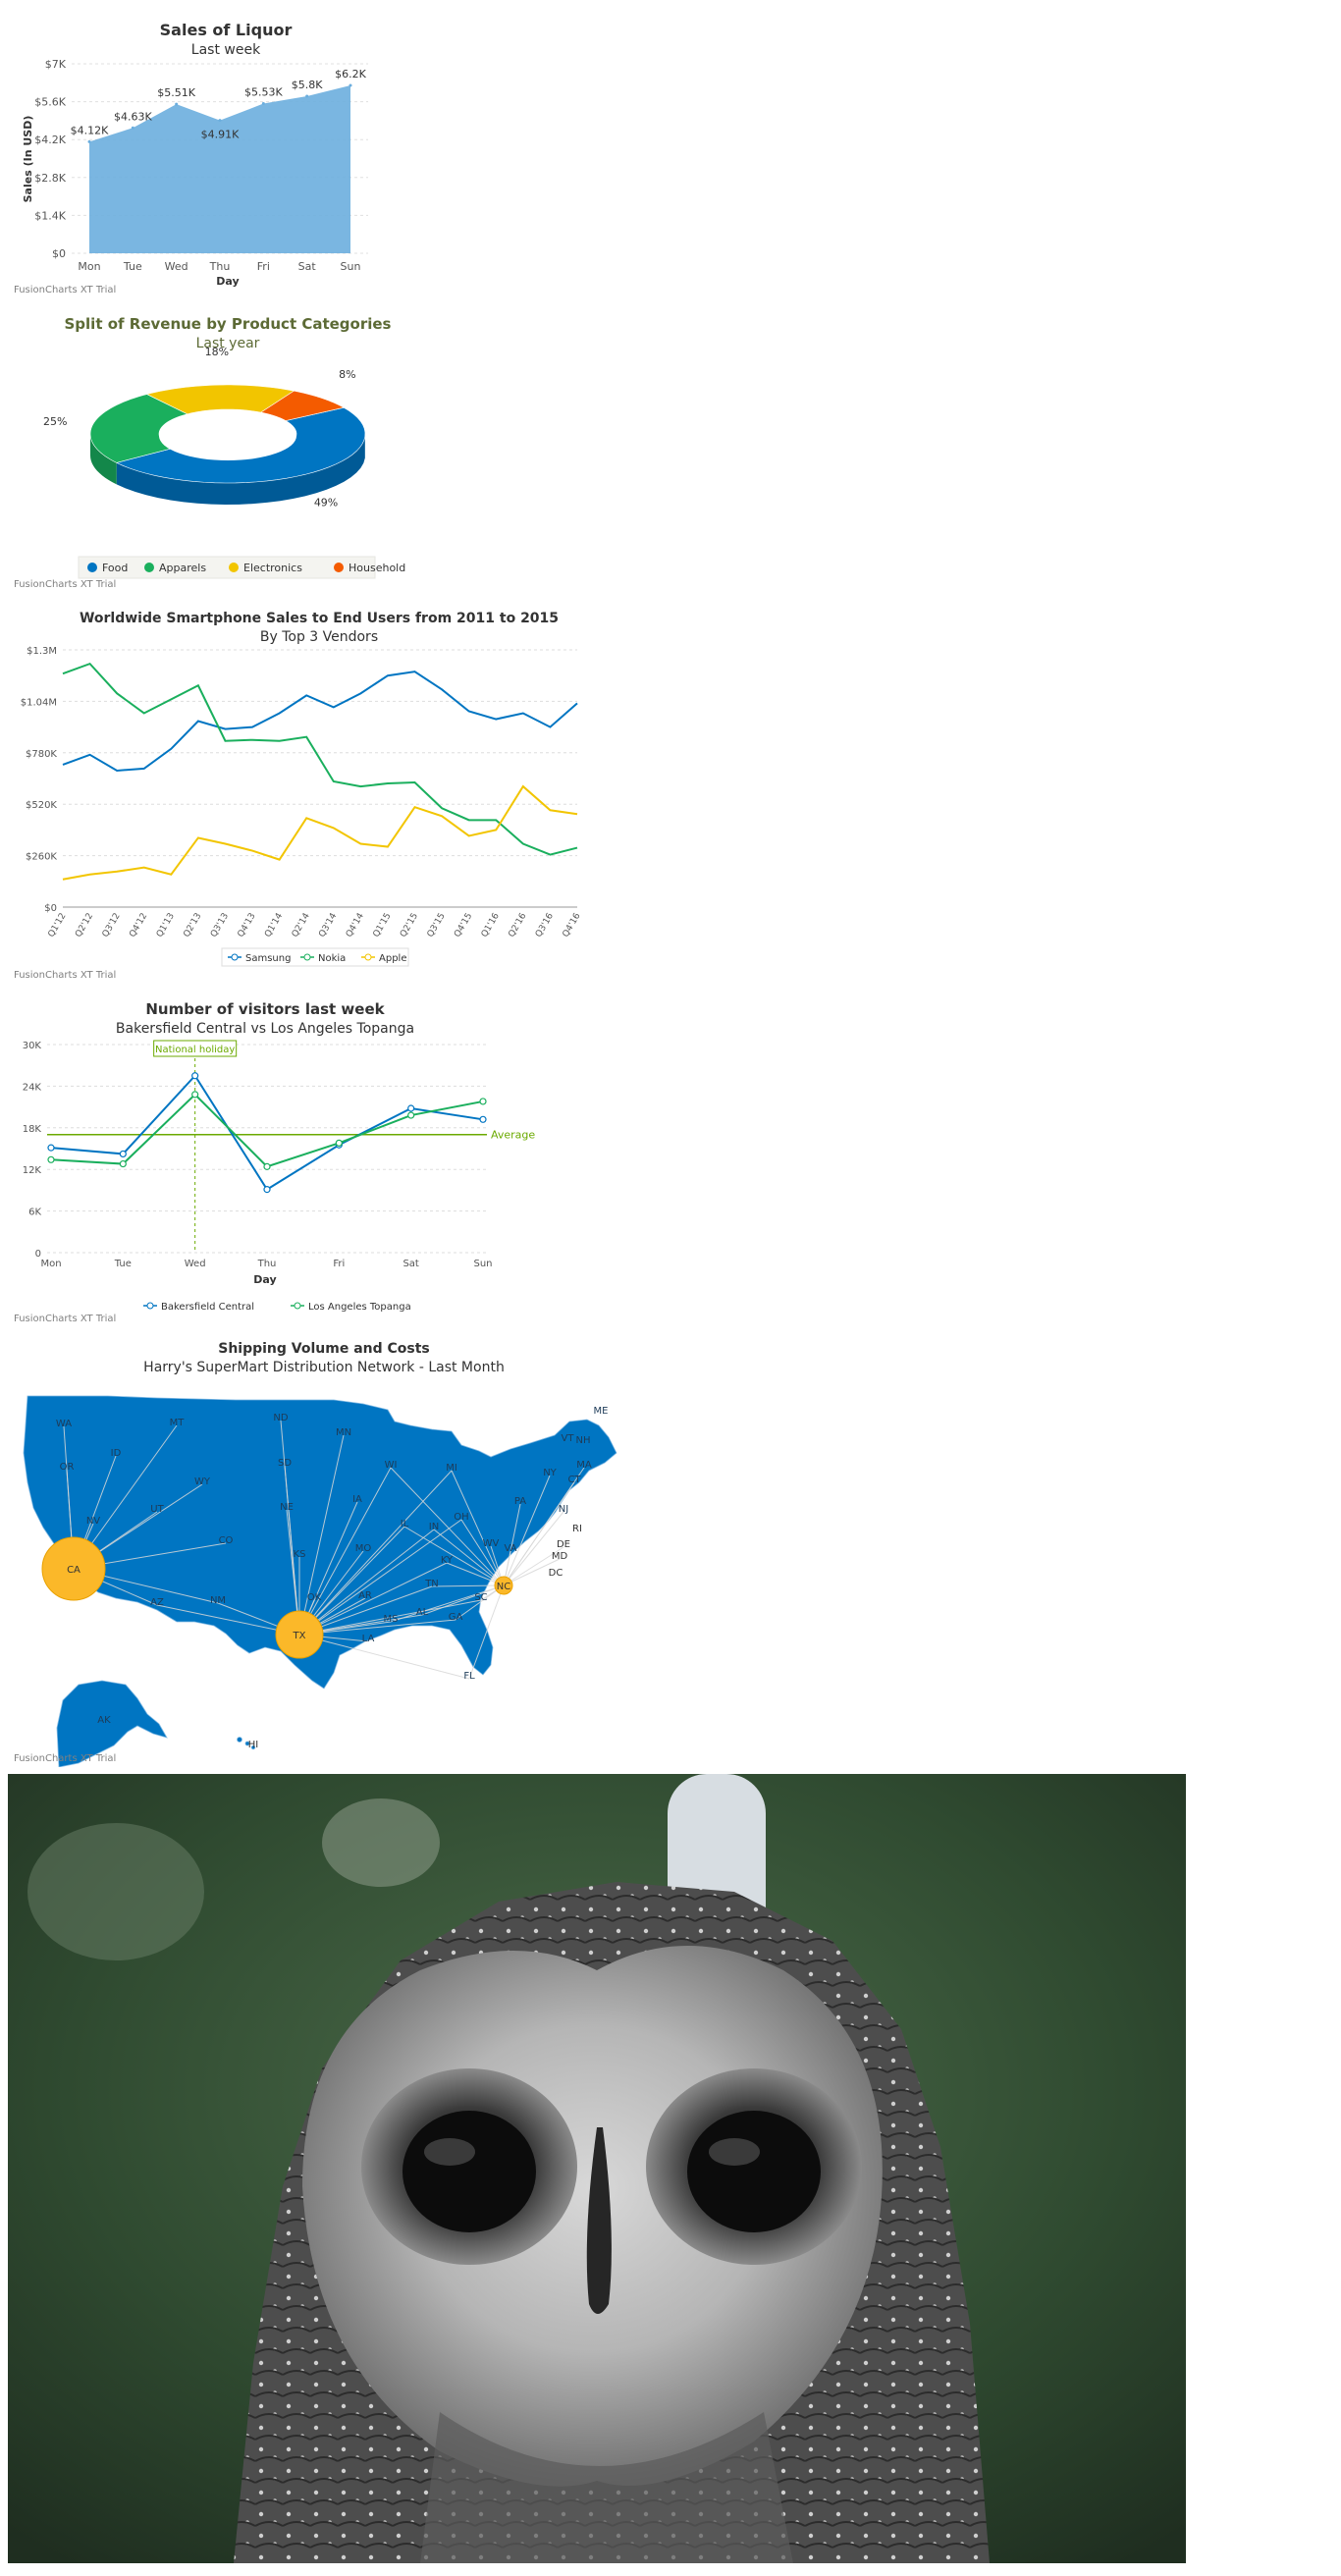 The height and width of the screenshot is (2576, 1341). Describe the element at coordinates (560, 1556) in the screenshot. I see `state-label: MD` at that location.